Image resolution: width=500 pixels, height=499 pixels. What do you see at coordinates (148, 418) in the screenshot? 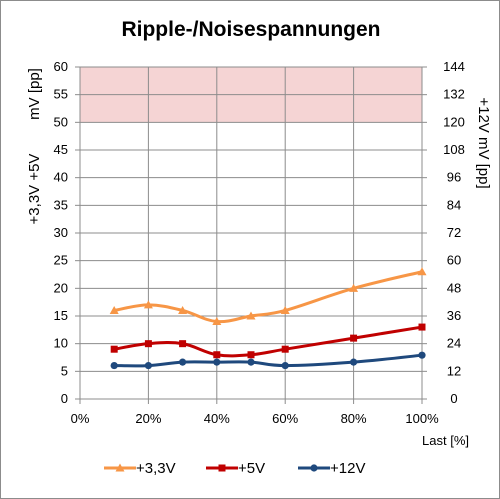
I see `x-tick-label: 20%` at bounding box center [148, 418].